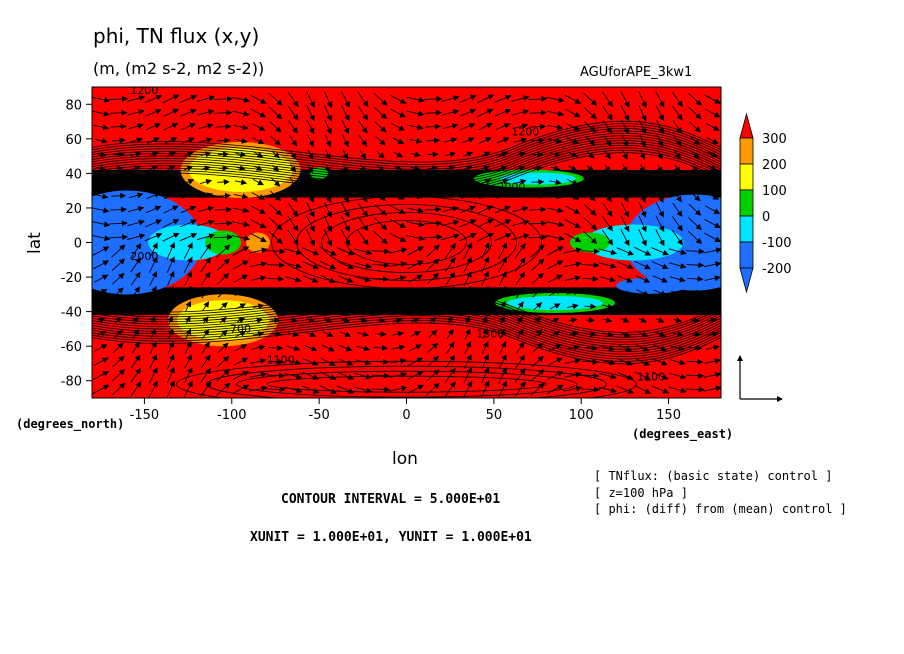 This screenshot has width=904, height=654. Describe the element at coordinates (73, 105) in the screenshot. I see `y-tick-label: 80` at that location.